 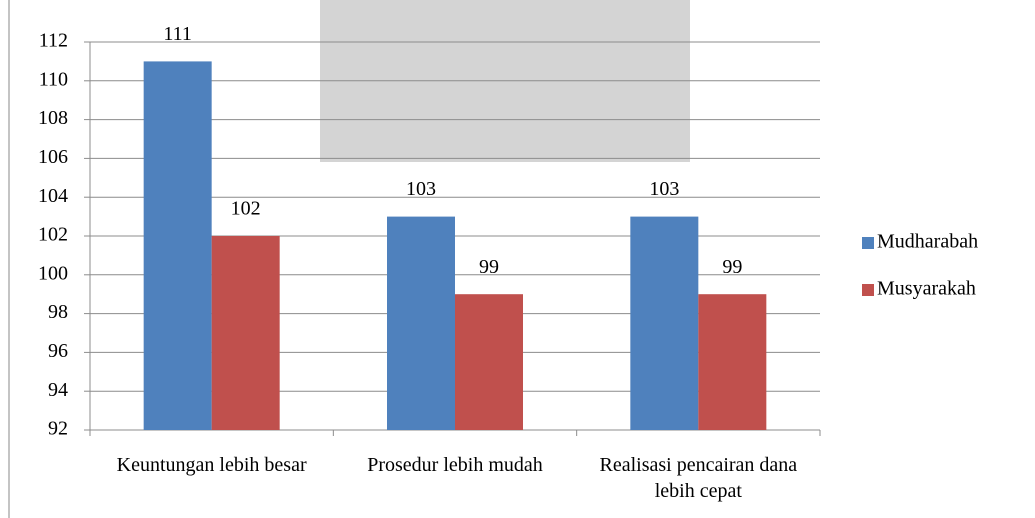 I want to click on data-label: 111, so click(x=177, y=34).